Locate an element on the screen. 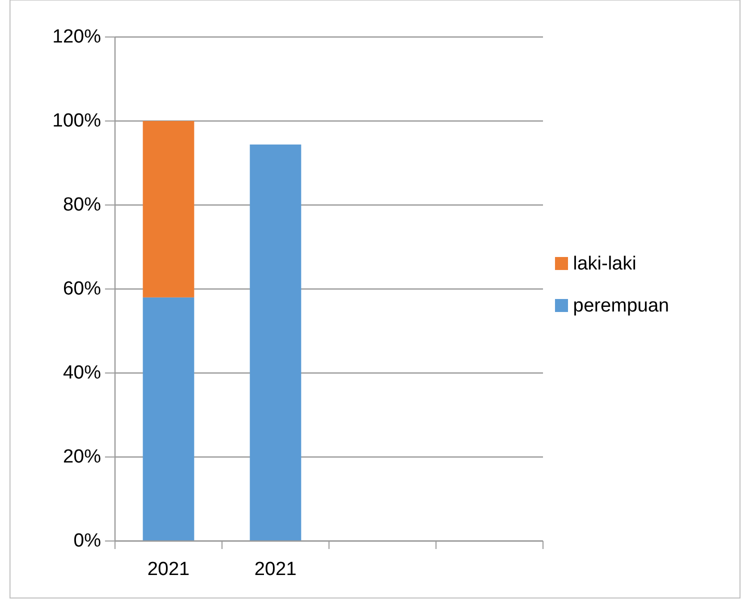  y-tick-label: 120% is located at coordinates (77, 37).